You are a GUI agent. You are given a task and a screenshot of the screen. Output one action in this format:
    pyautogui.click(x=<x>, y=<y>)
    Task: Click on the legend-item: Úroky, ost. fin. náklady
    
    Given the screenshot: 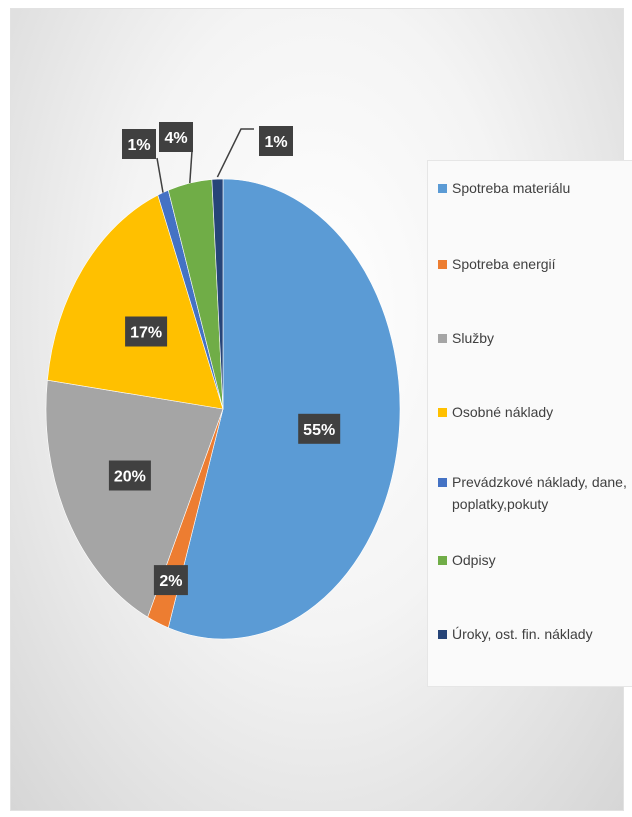 What is the action you would take?
    pyautogui.click(x=535, y=634)
    